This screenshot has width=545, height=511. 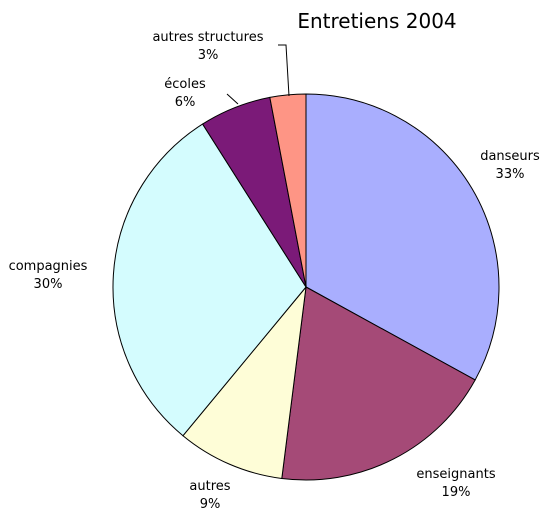 I want to click on slice-label-4: écoles, so click(x=185, y=84).